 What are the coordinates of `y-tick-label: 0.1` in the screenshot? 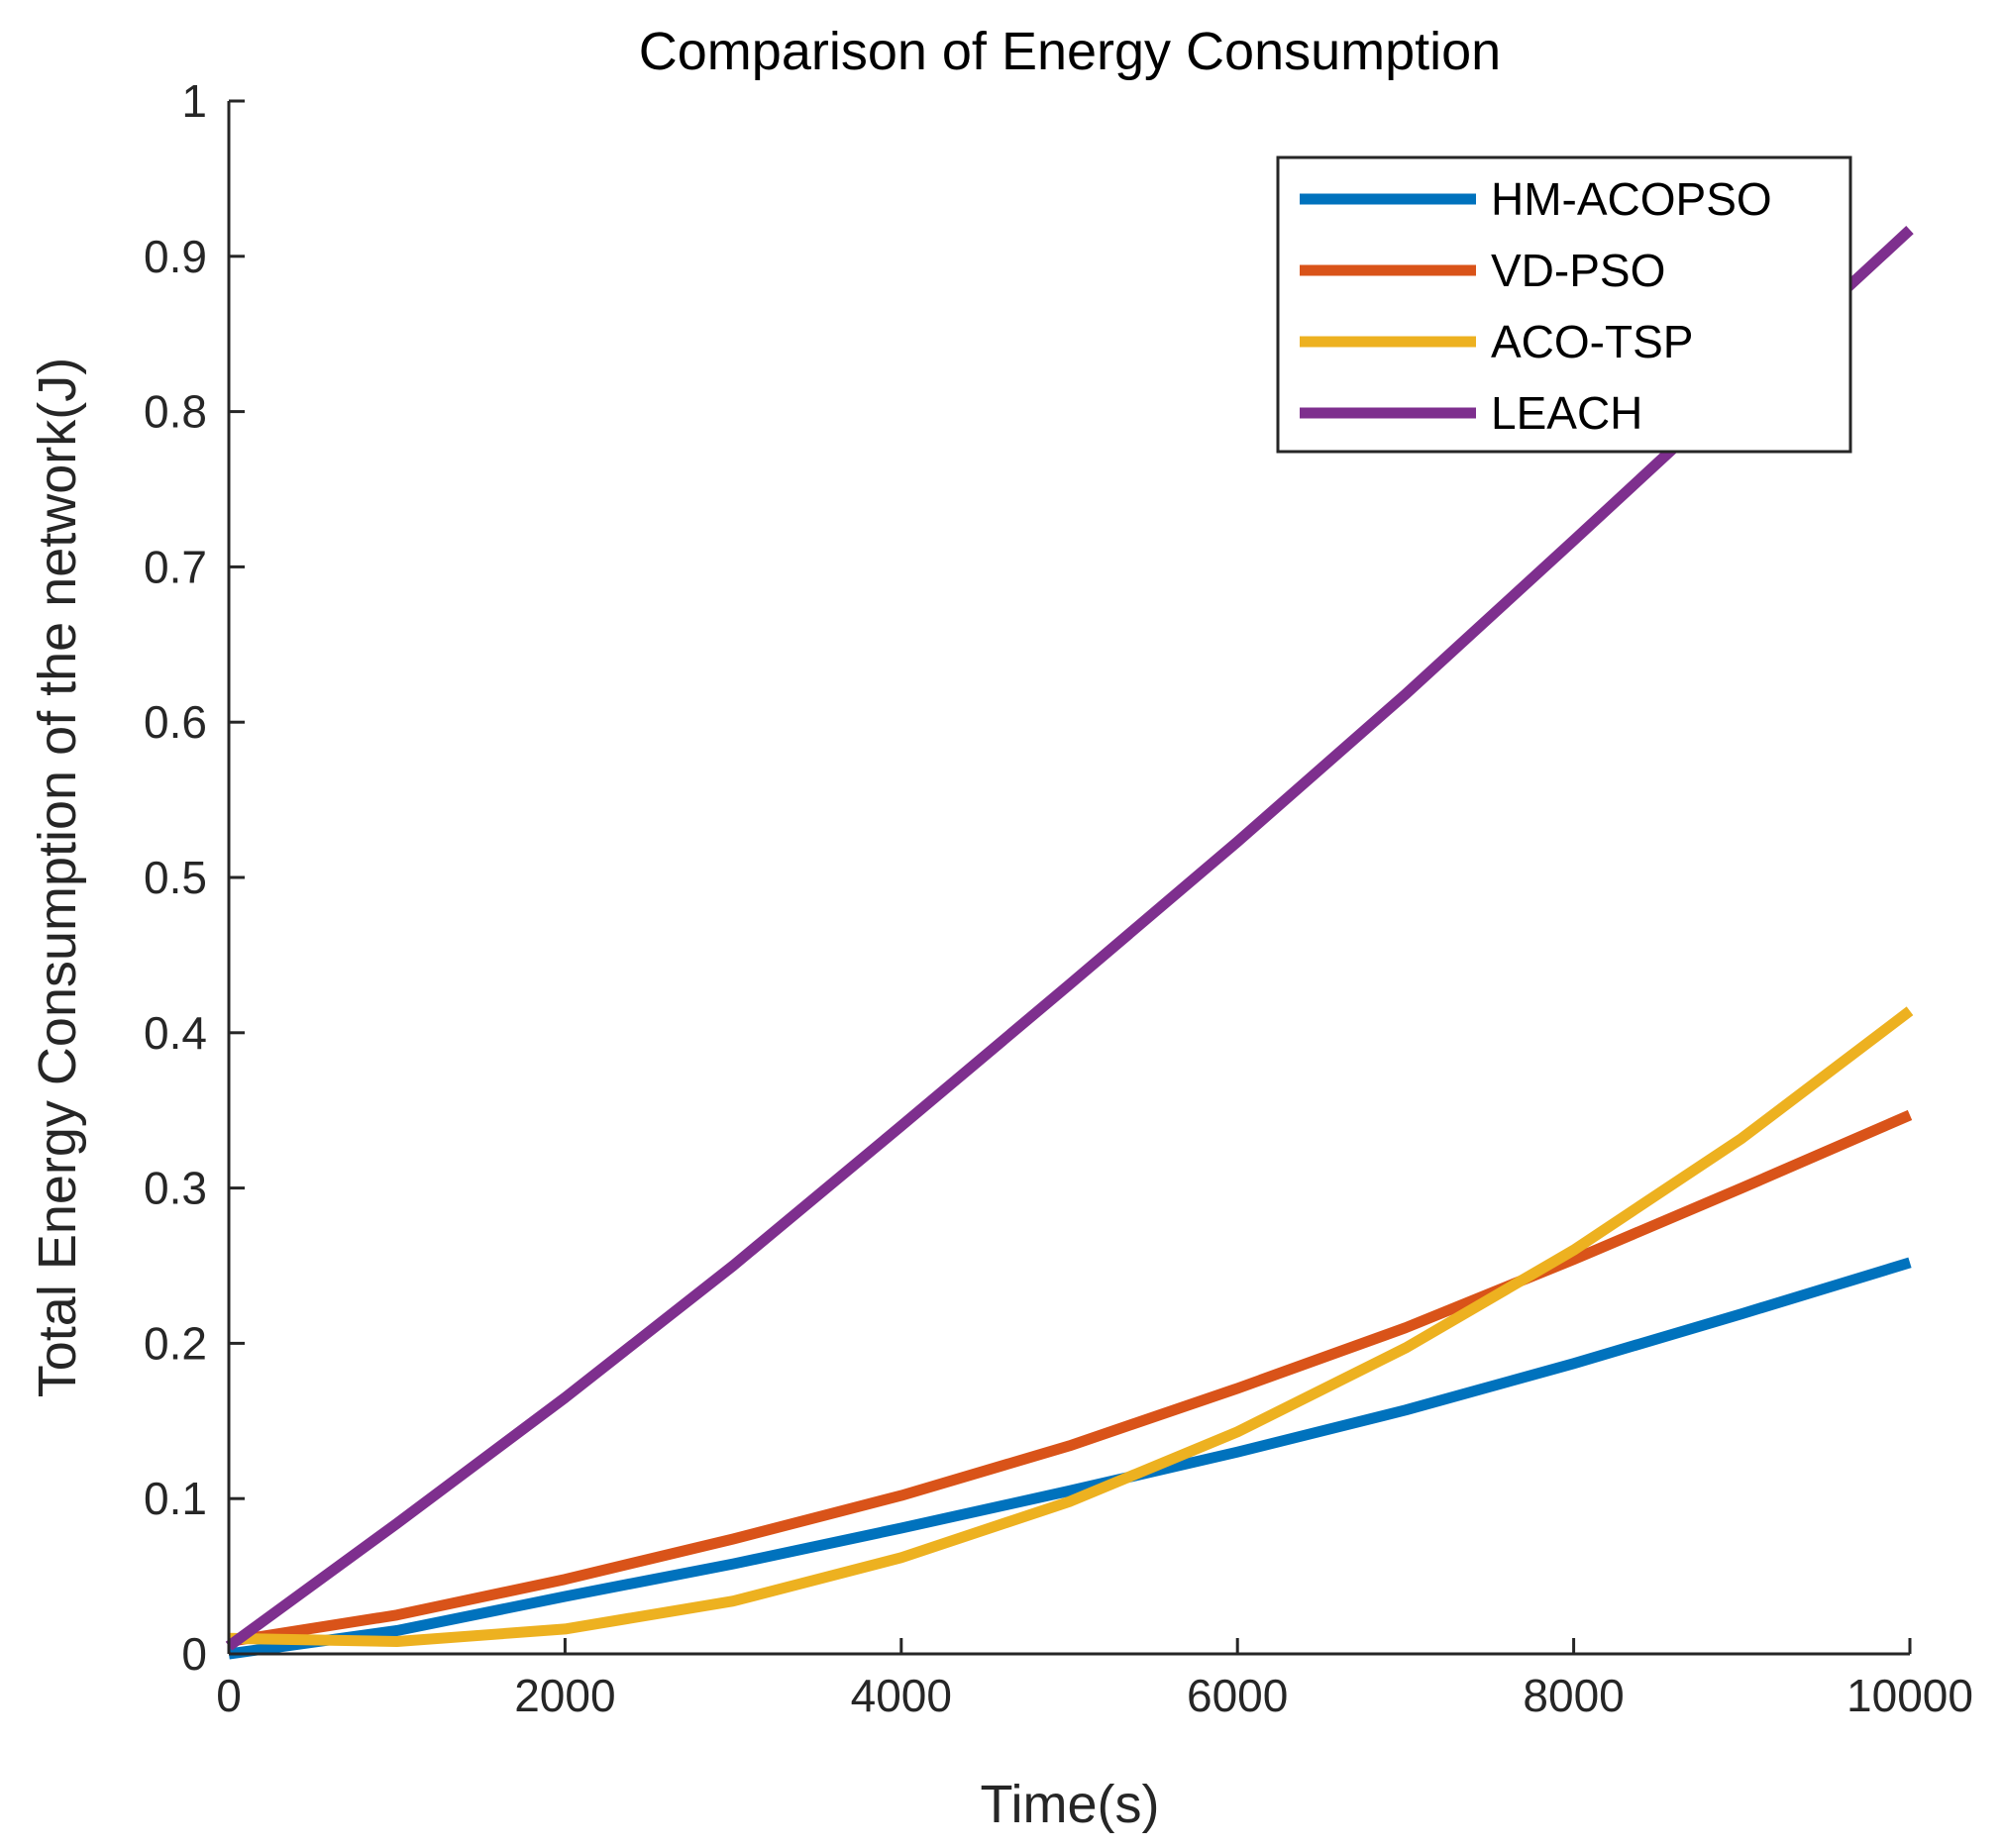 It's located at (175, 1499).